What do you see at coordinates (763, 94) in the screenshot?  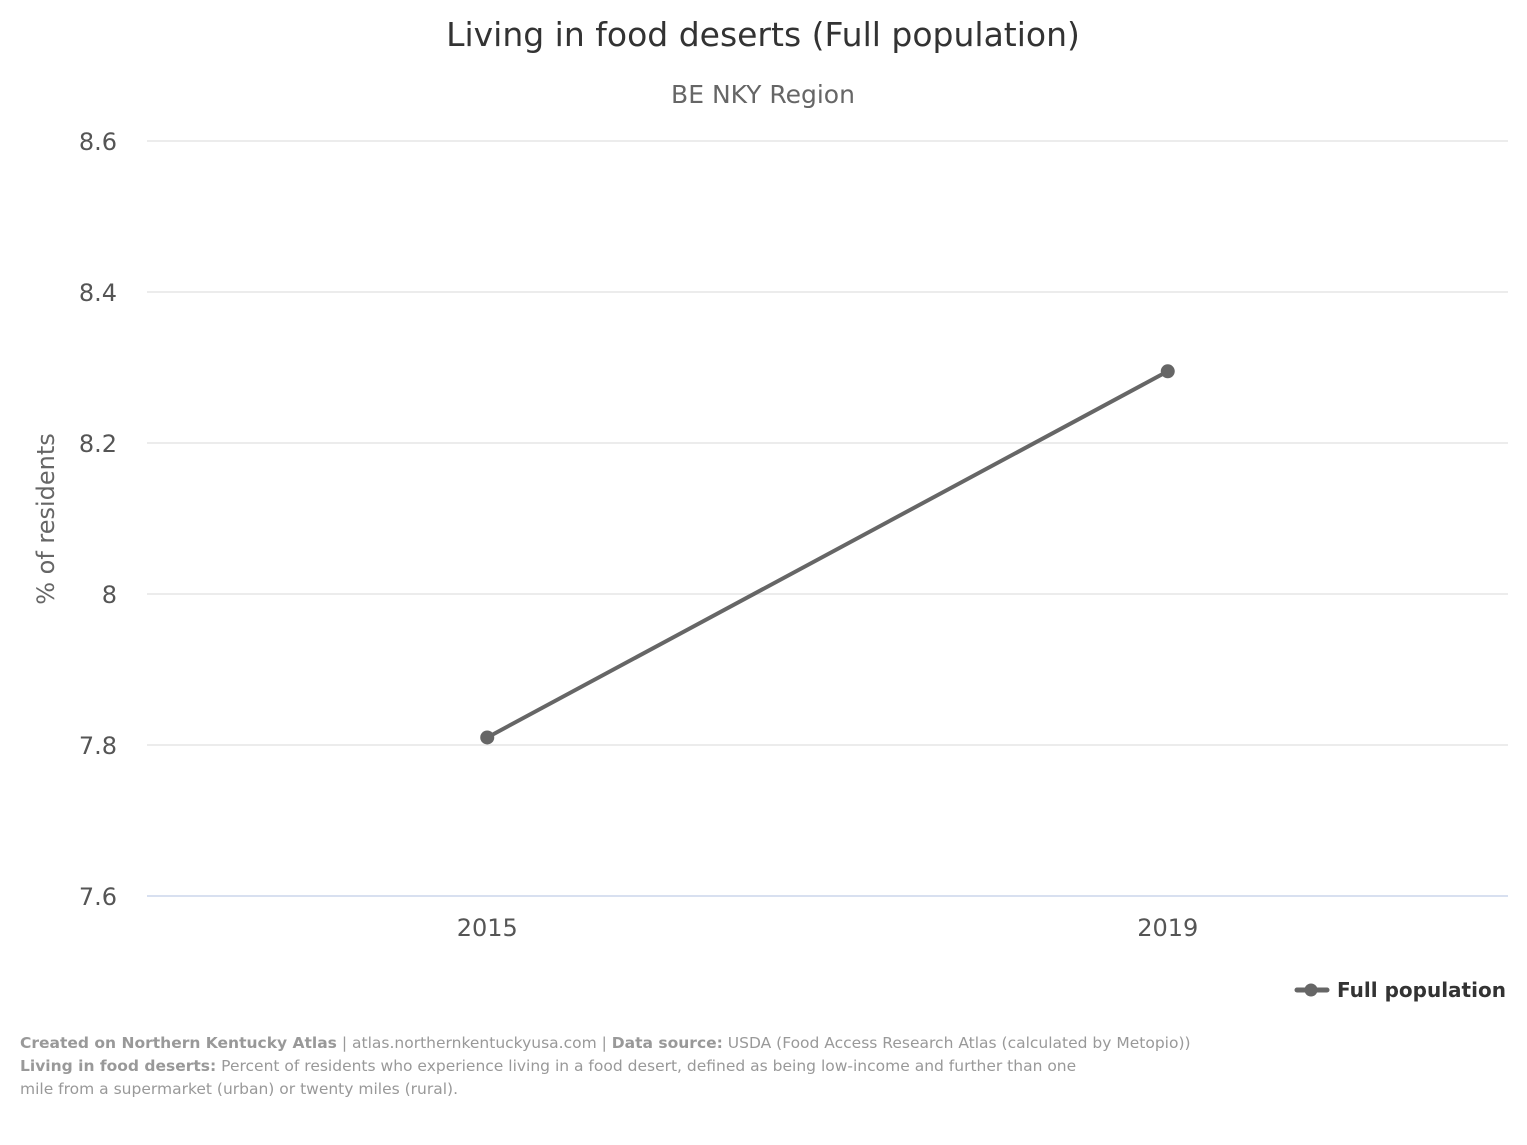 I see `chart-subtitle: BE NKY Region` at bounding box center [763, 94].